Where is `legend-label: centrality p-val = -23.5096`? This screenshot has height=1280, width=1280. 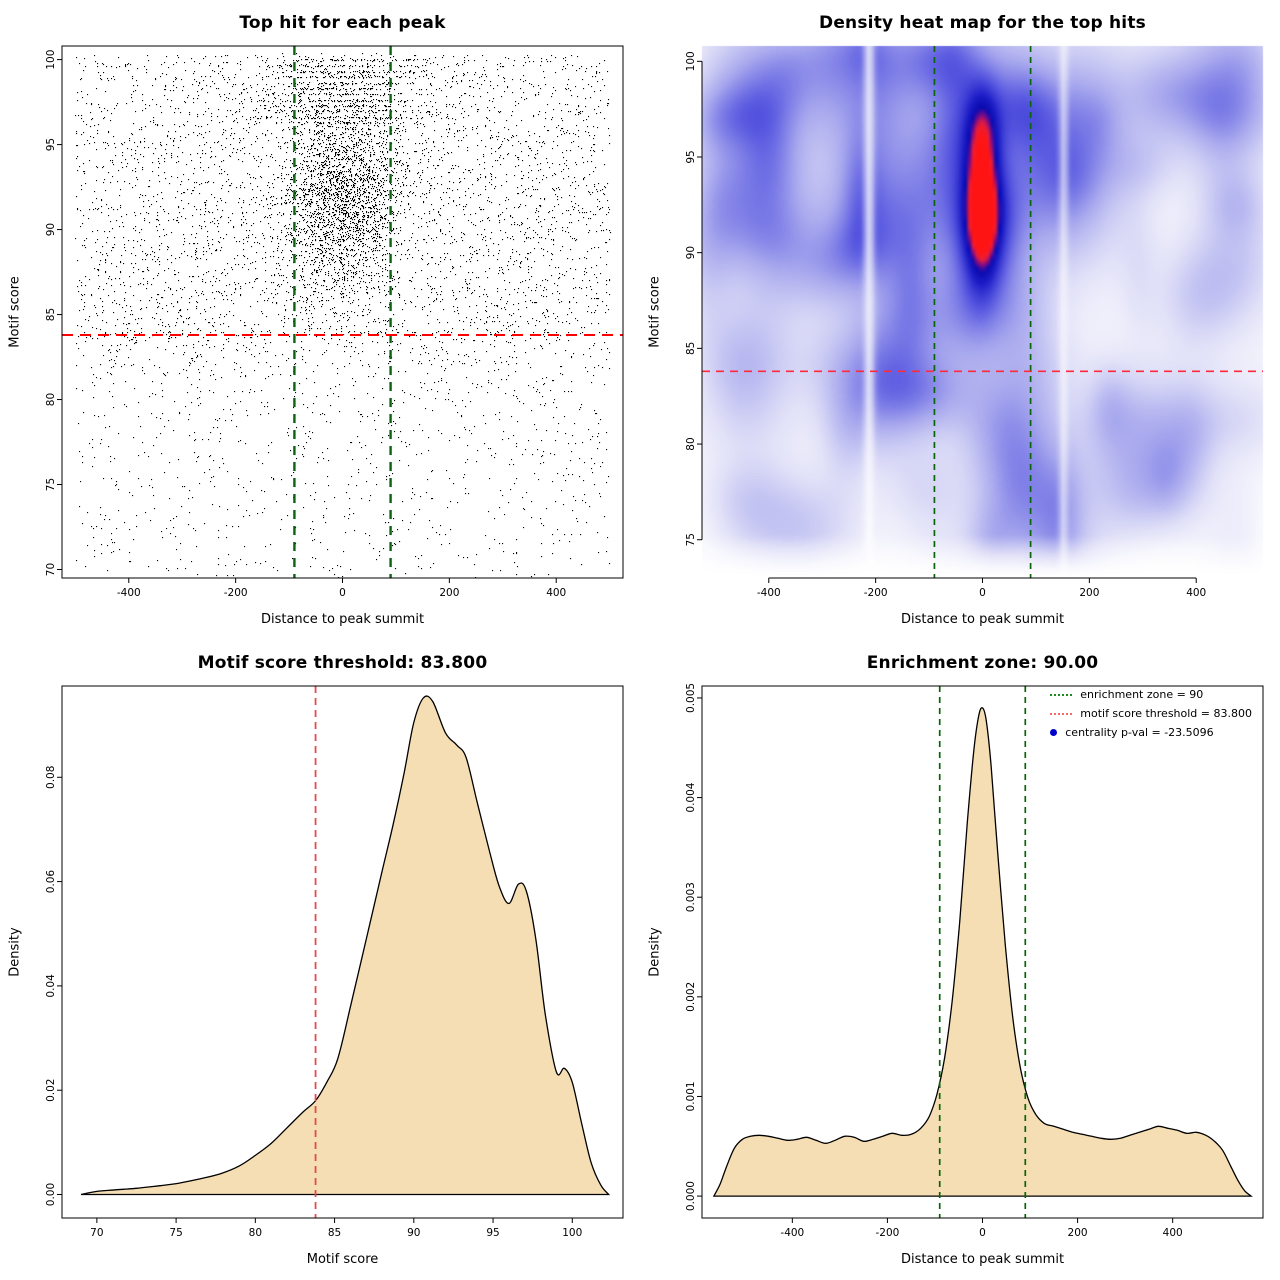
legend-label: centrality p-val = -23.5096 is located at coordinates (1139, 732).